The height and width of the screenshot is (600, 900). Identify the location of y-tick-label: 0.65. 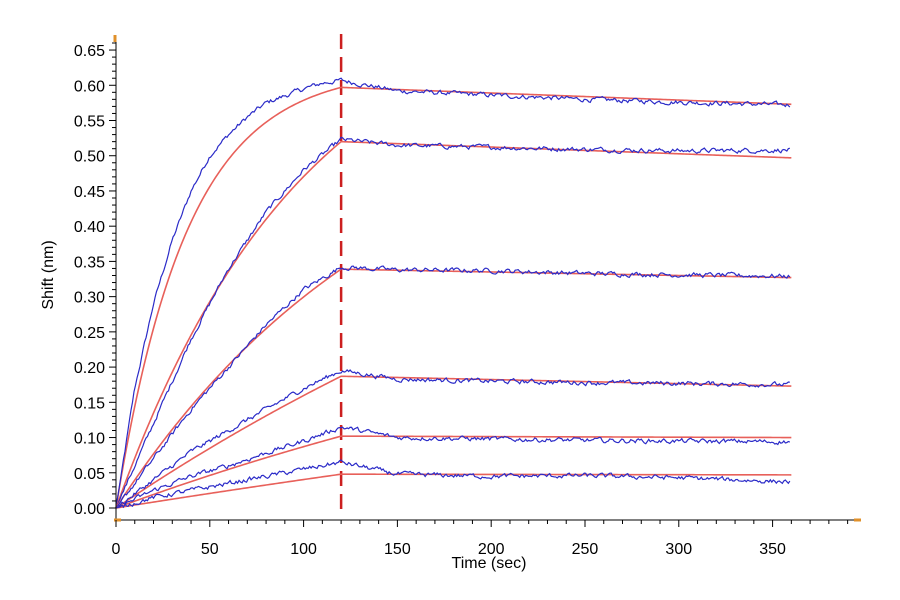
(89, 51).